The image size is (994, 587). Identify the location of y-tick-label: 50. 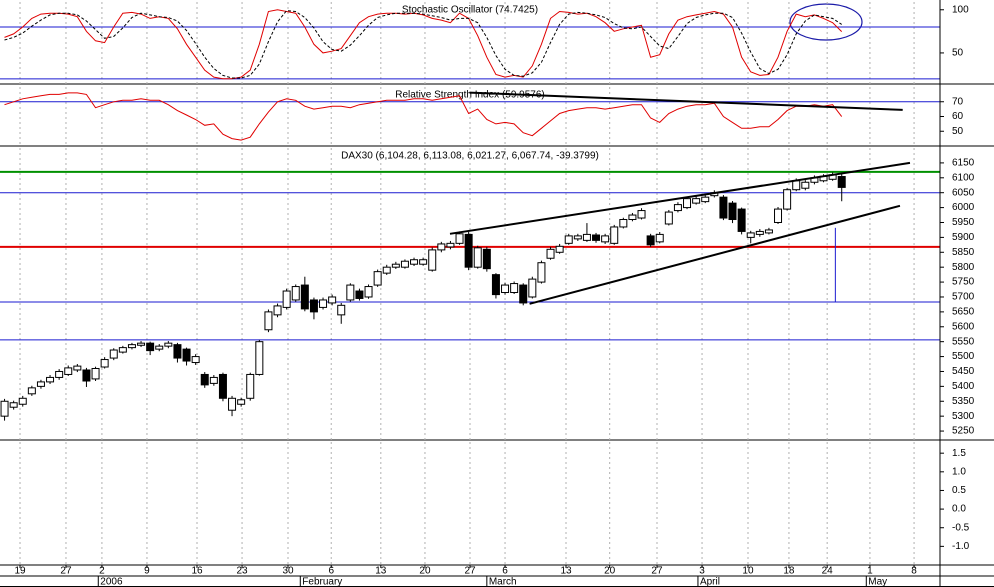
(958, 53).